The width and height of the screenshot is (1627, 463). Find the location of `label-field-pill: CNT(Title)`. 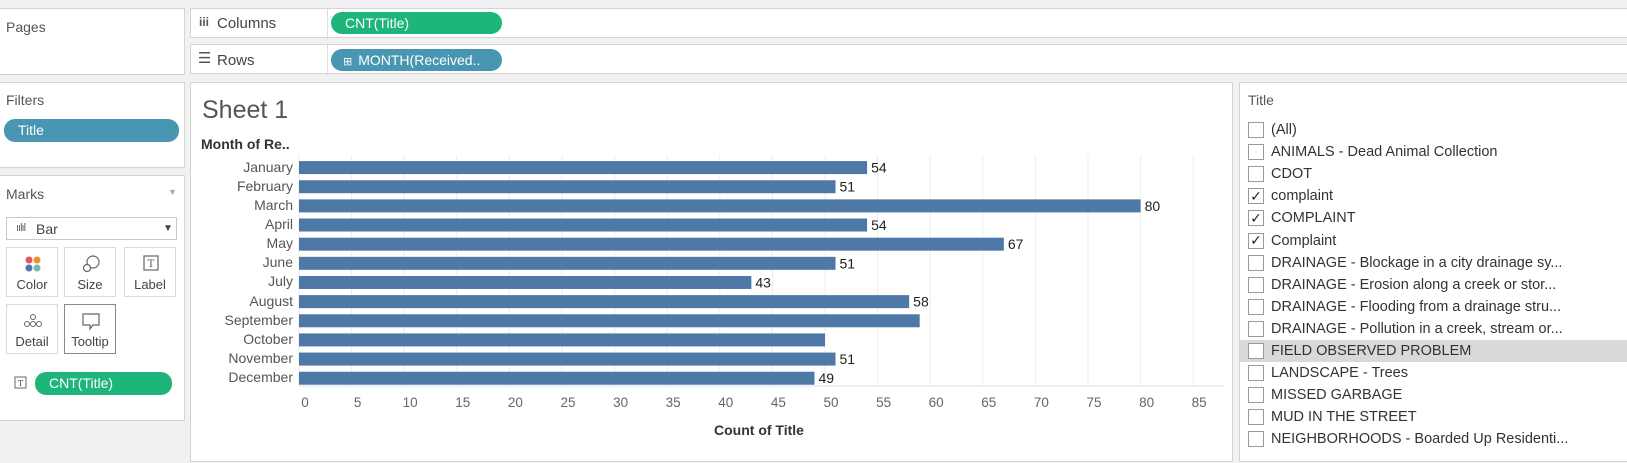

label-field-pill: CNT(Title) is located at coordinates (103, 383).